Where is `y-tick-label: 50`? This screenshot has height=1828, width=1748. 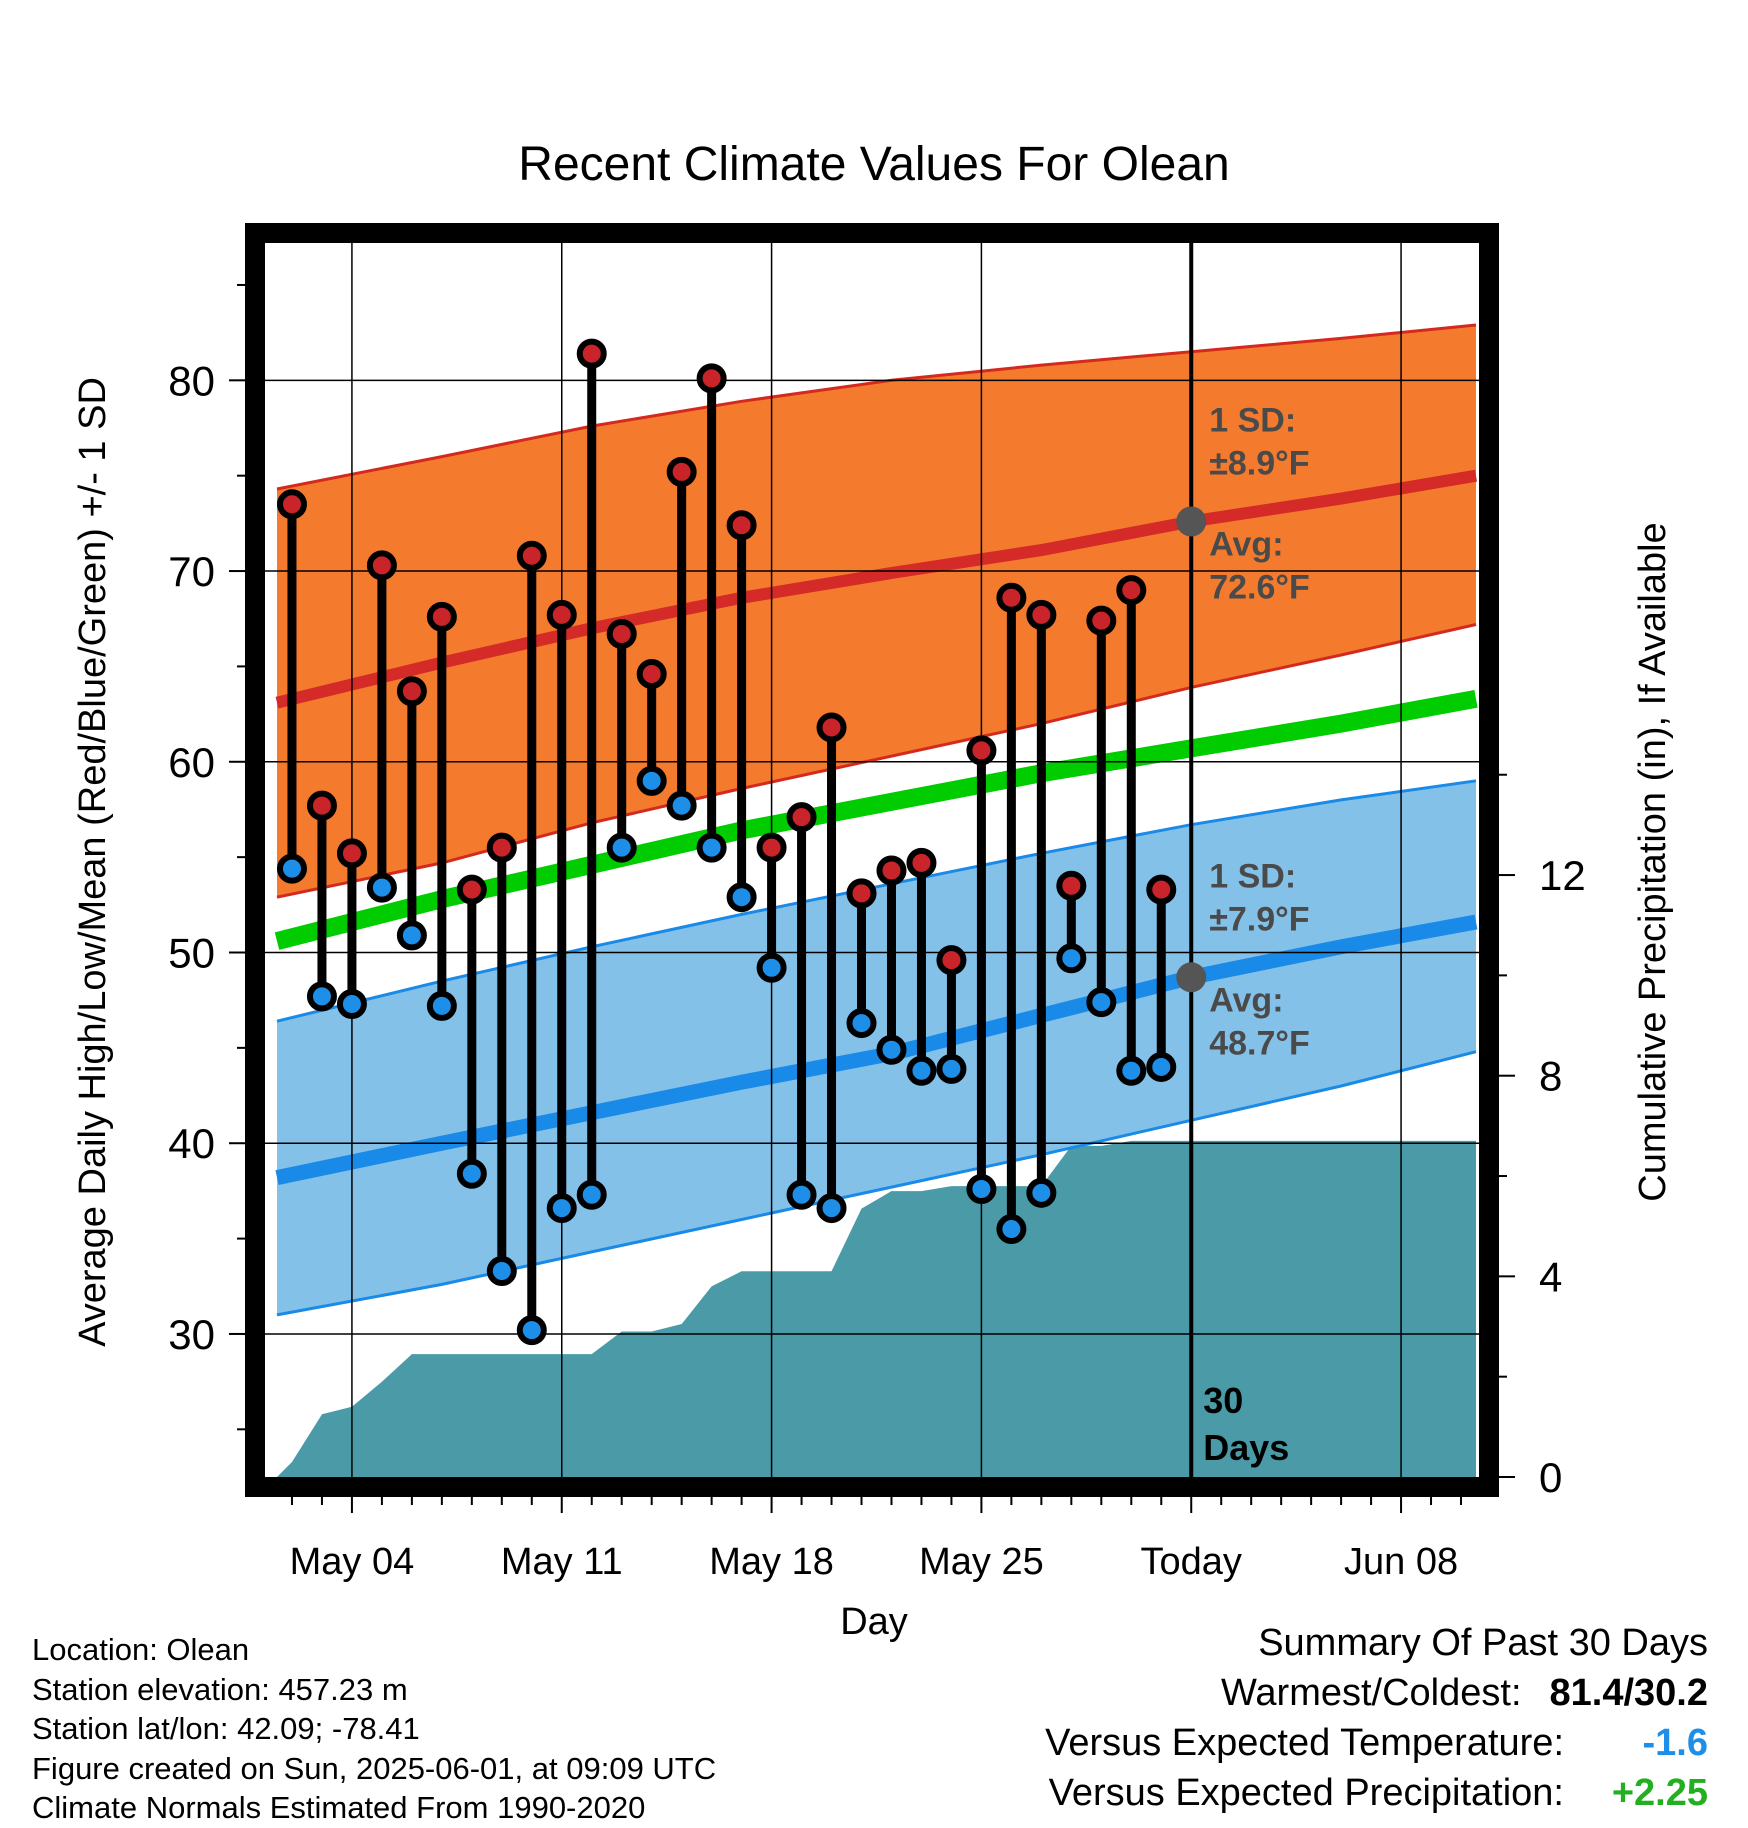 y-tick-label: 50 is located at coordinates (191, 953).